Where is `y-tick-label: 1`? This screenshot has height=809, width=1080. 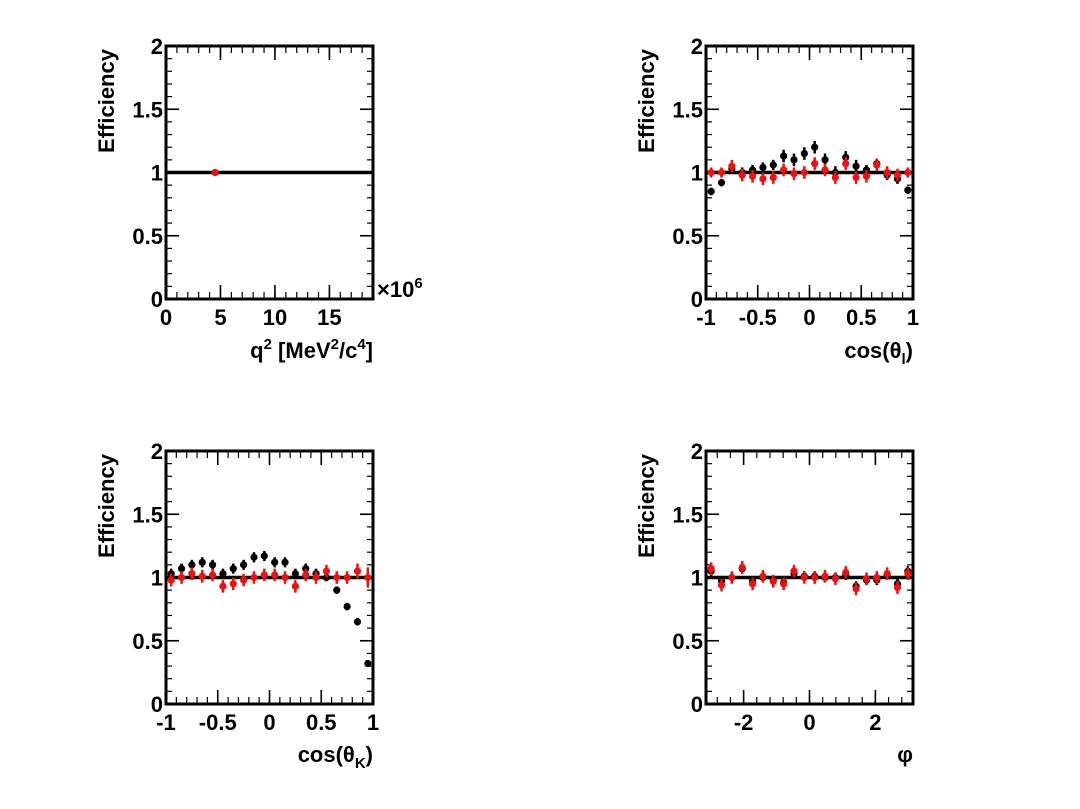
y-tick-label: 1 is located at coordinates (697, 173).